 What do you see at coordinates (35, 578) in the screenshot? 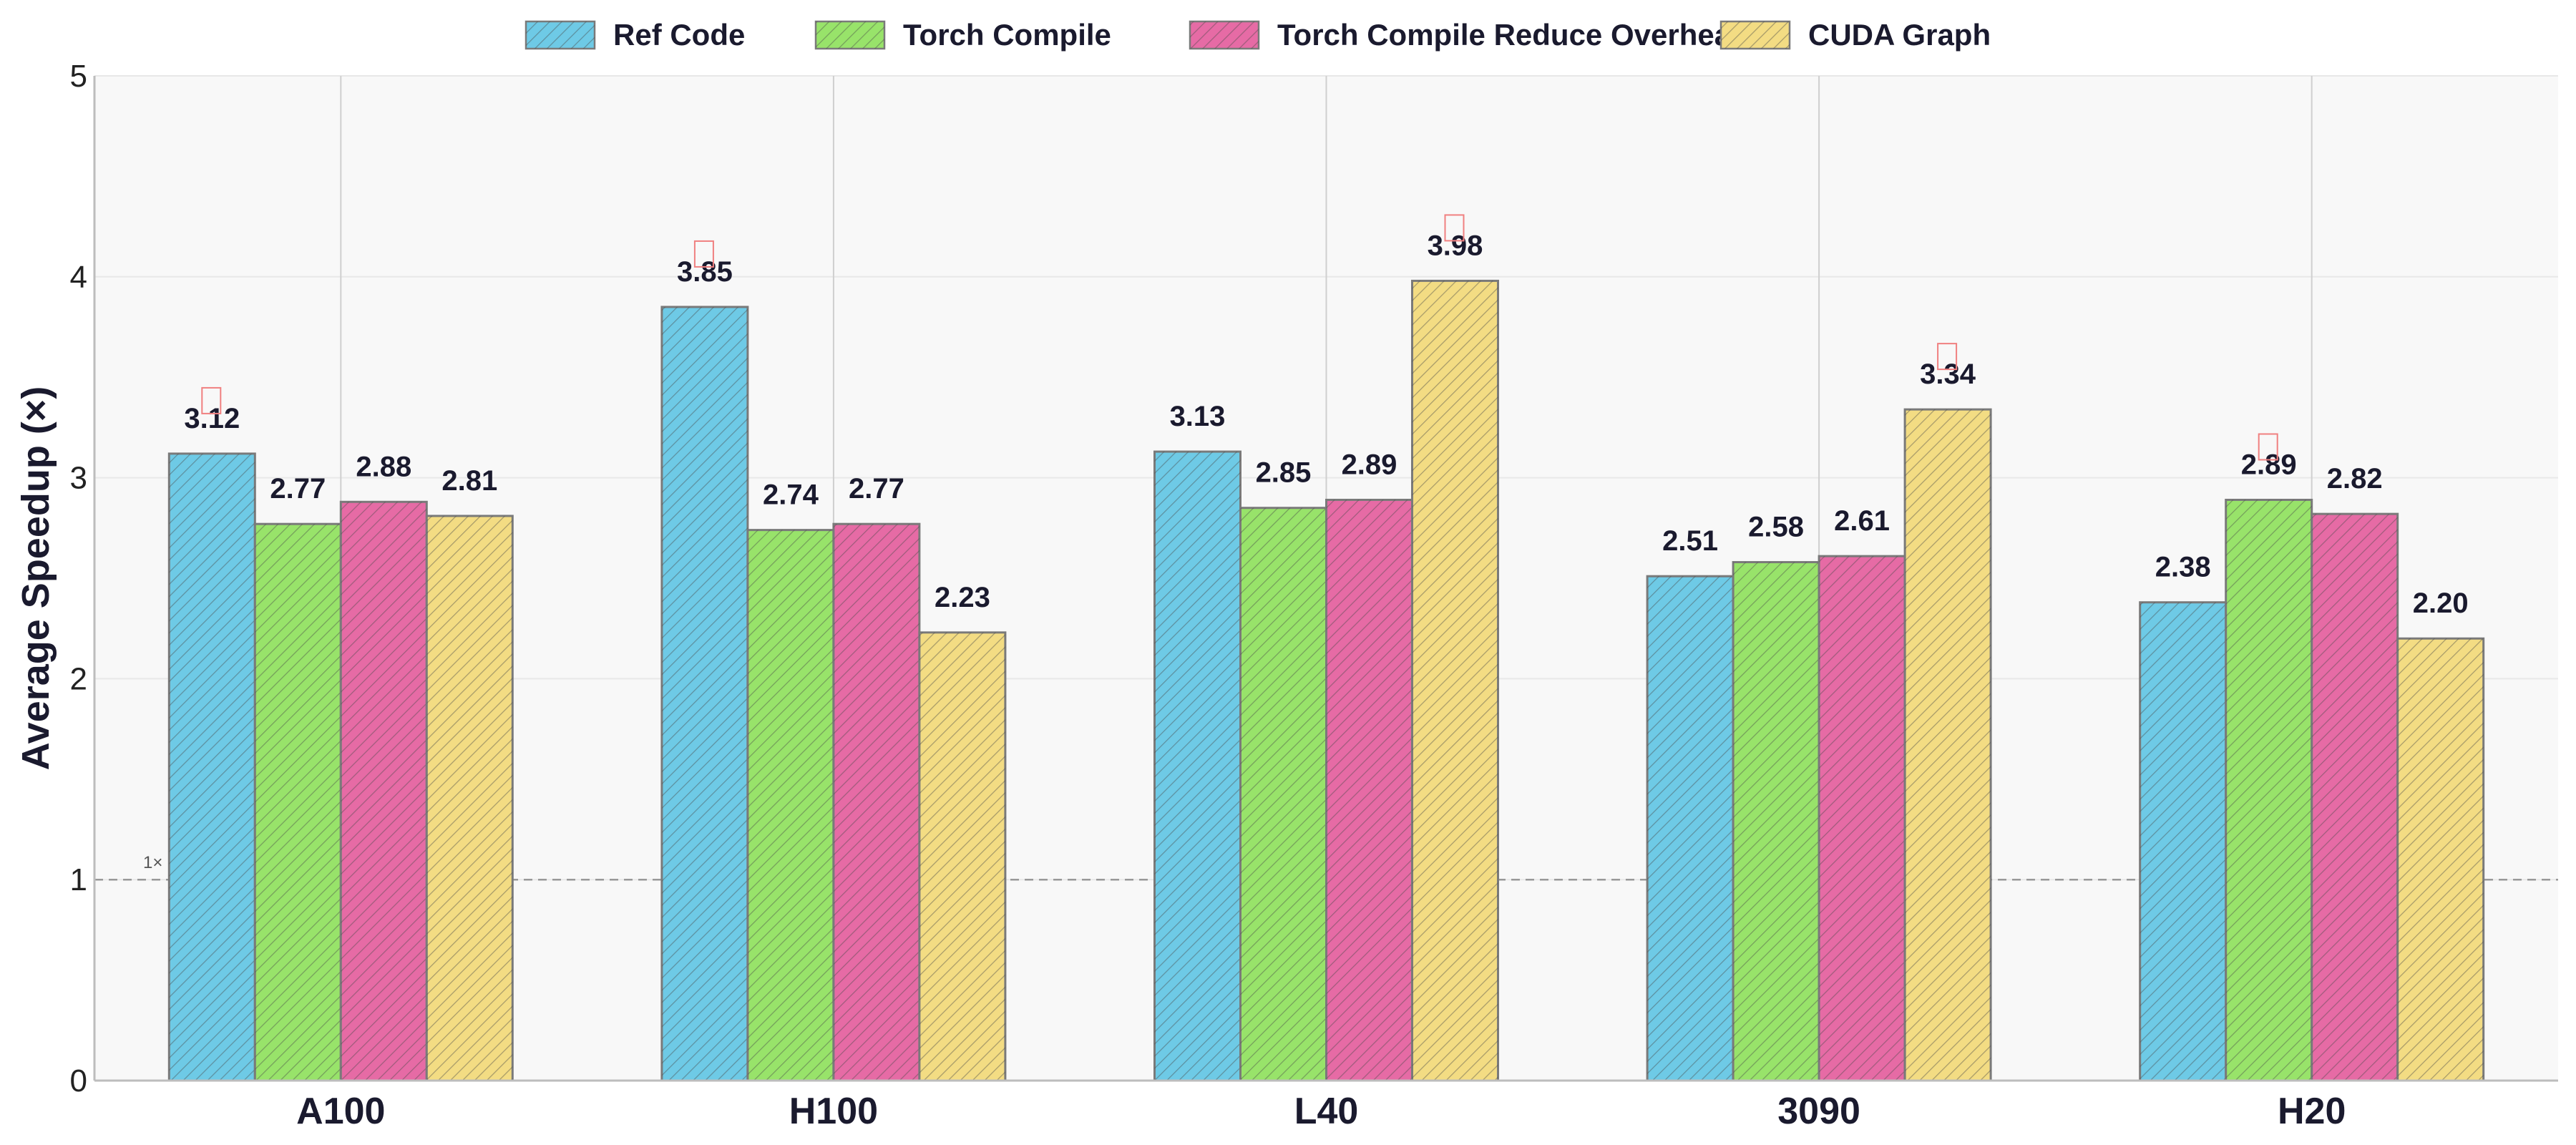
I see `y-axis-label: Average Speedup (×)` at bounding box center [35, 578].